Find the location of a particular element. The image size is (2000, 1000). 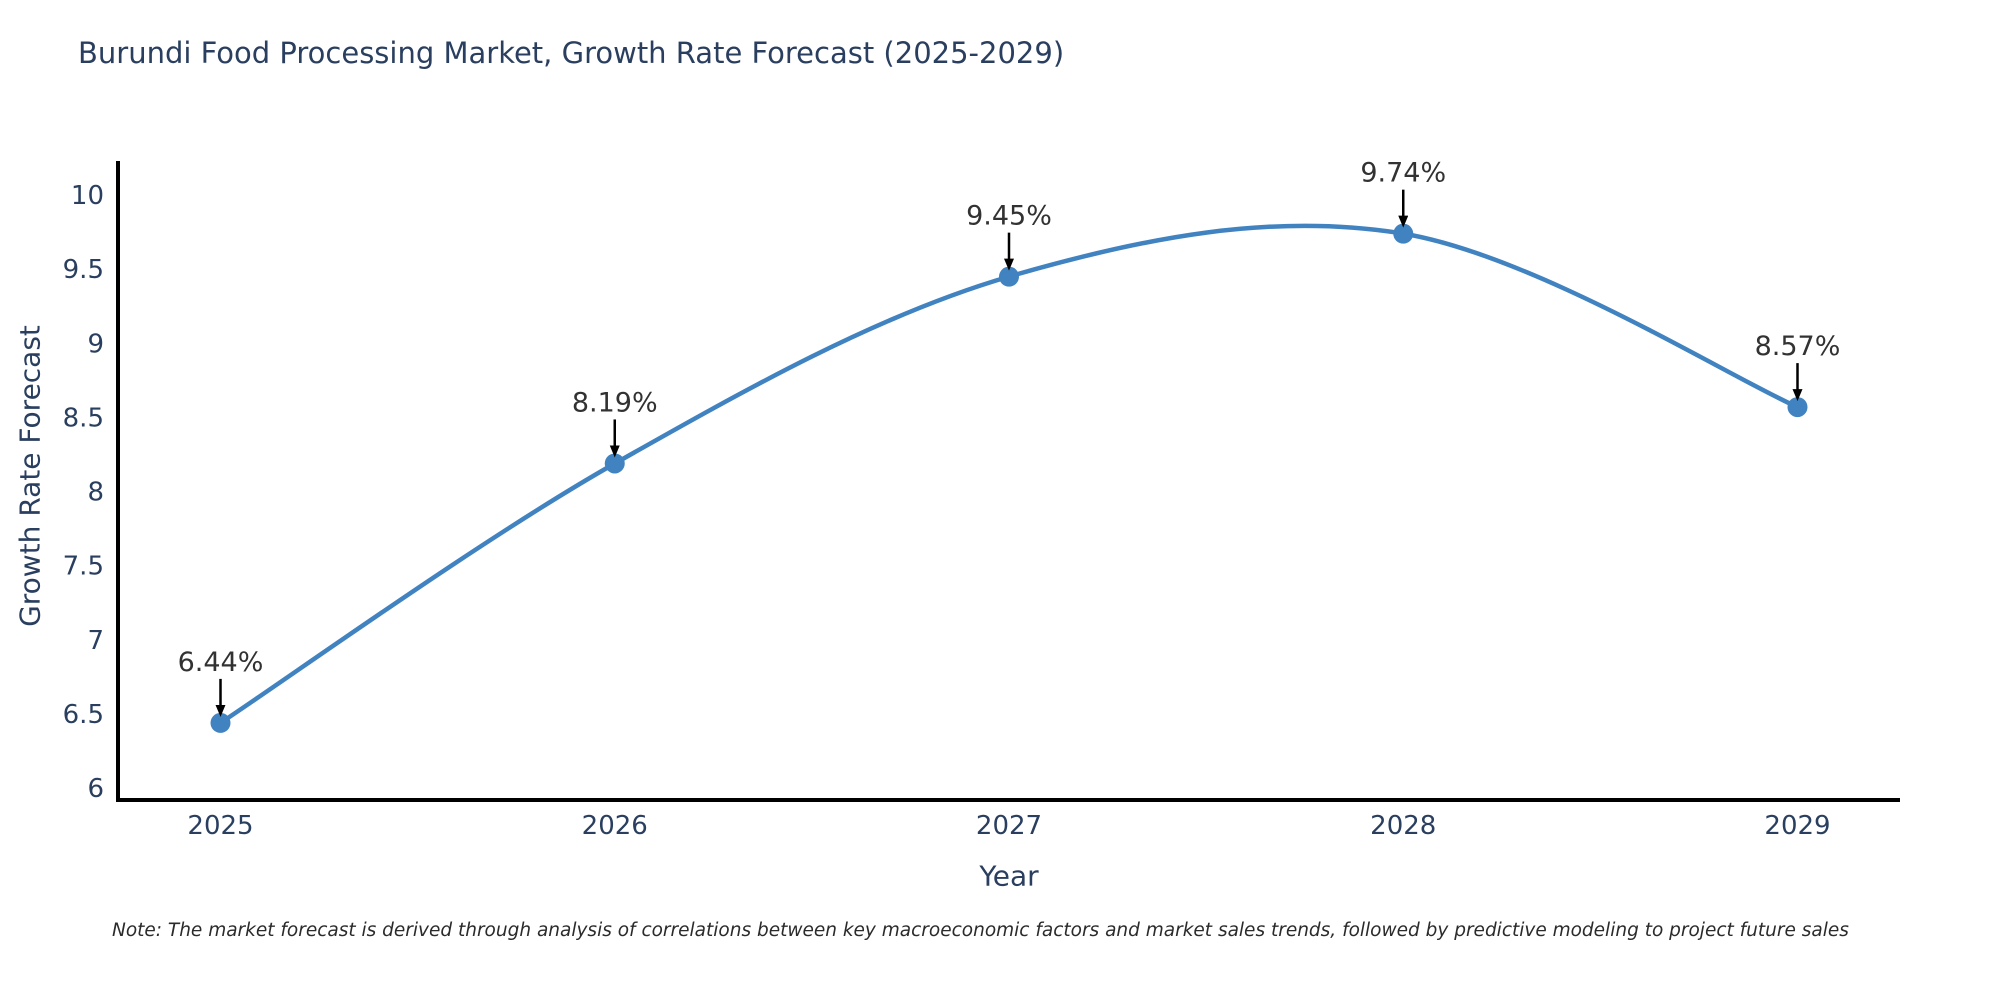

x-tick-label: 2029 is located at coordinates (1797, 826).